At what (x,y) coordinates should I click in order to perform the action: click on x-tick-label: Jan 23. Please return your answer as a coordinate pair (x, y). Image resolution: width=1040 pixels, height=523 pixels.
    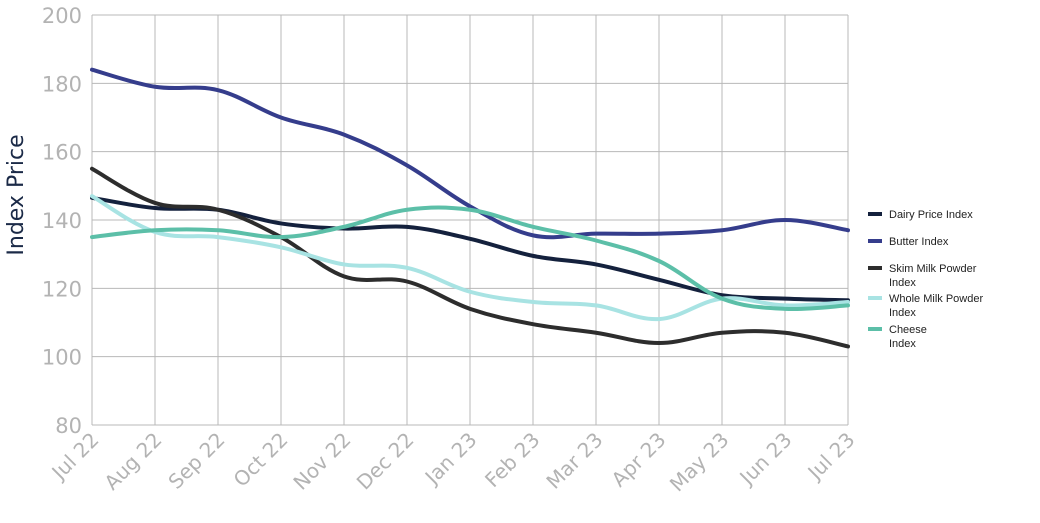
    Looking at the image, I should click on (450, 459).